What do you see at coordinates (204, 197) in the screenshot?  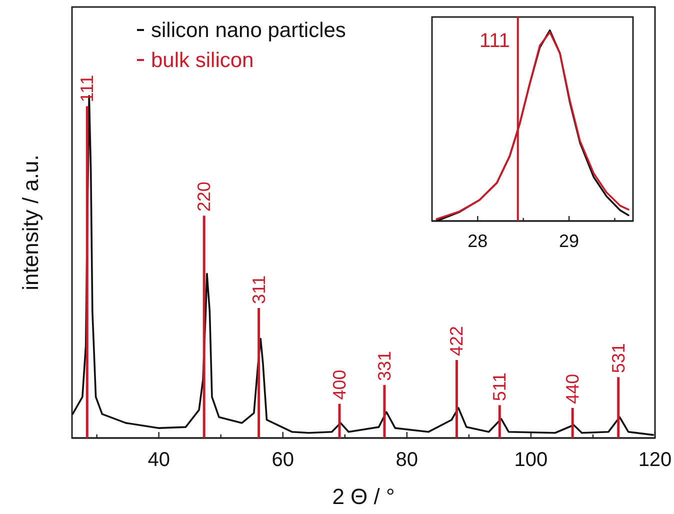 I see `annotation: 220` at bounding box center [204, 197].